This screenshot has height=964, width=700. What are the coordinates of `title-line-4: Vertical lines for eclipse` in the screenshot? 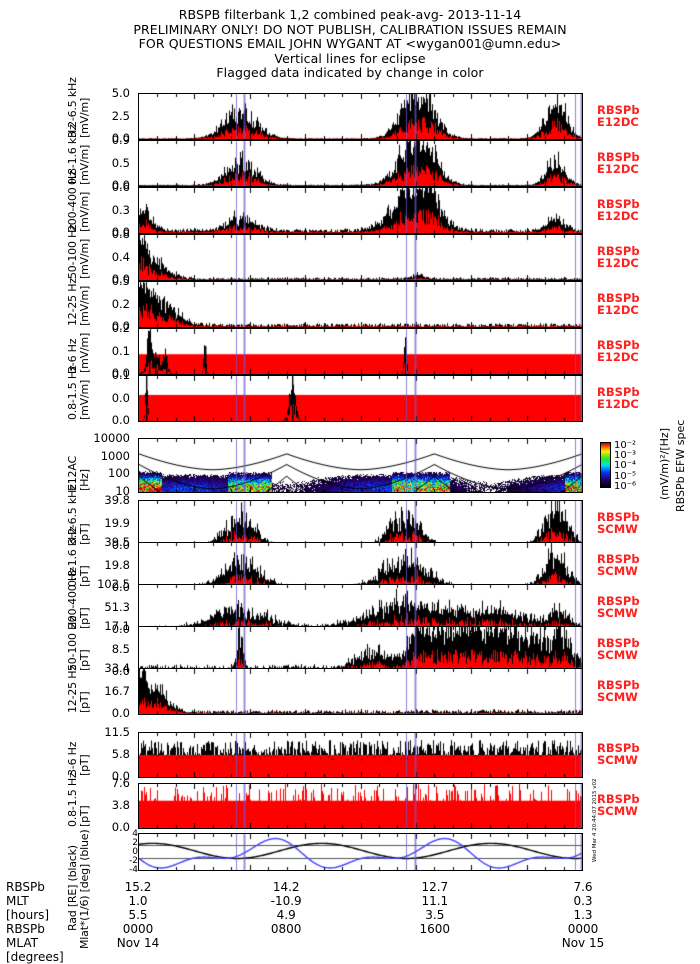 It's located at (350, 58).